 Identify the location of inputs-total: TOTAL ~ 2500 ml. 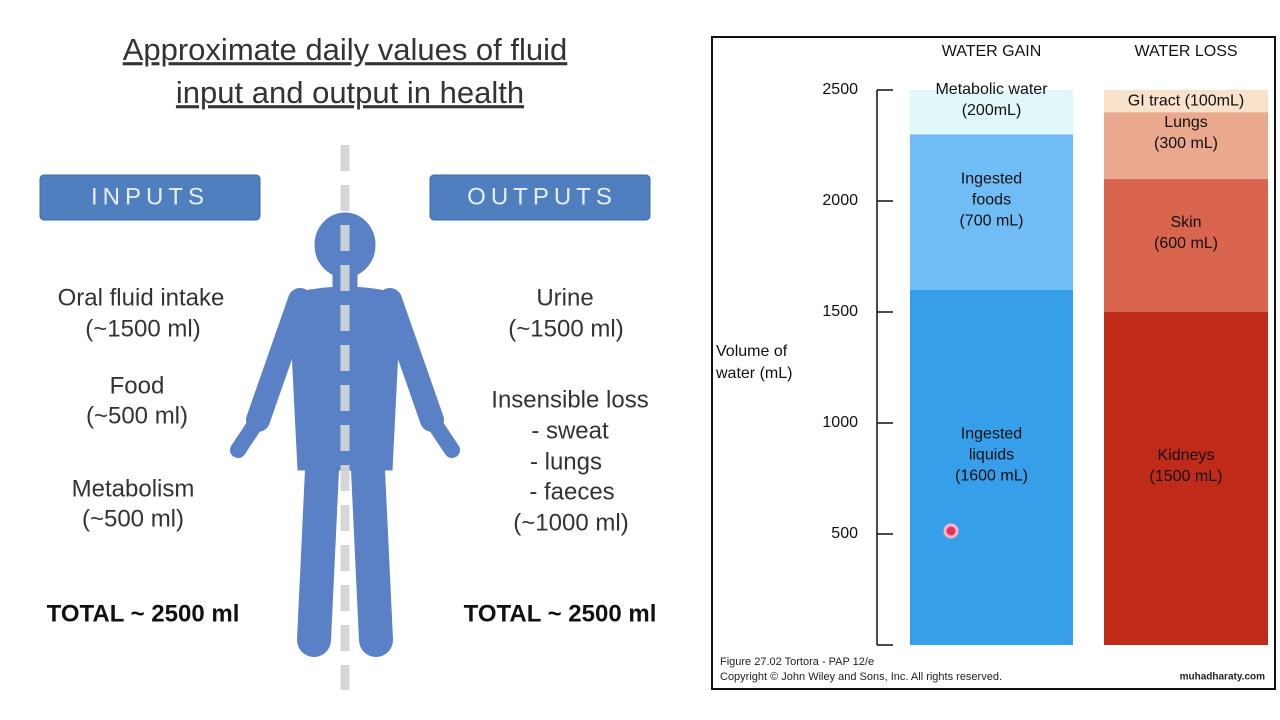
(143, 613).